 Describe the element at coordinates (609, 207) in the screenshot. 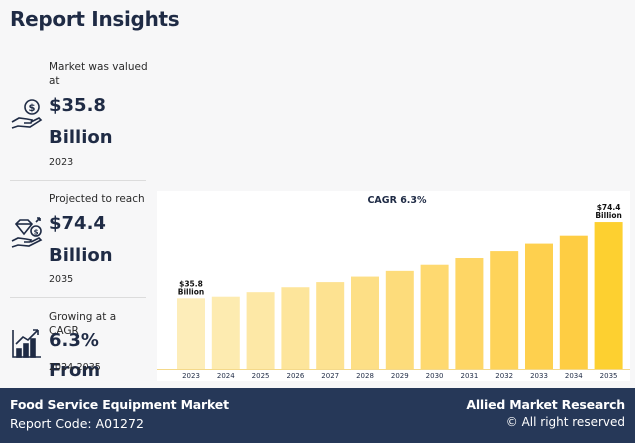

I see `data-label-2035: $74.4` at that location.